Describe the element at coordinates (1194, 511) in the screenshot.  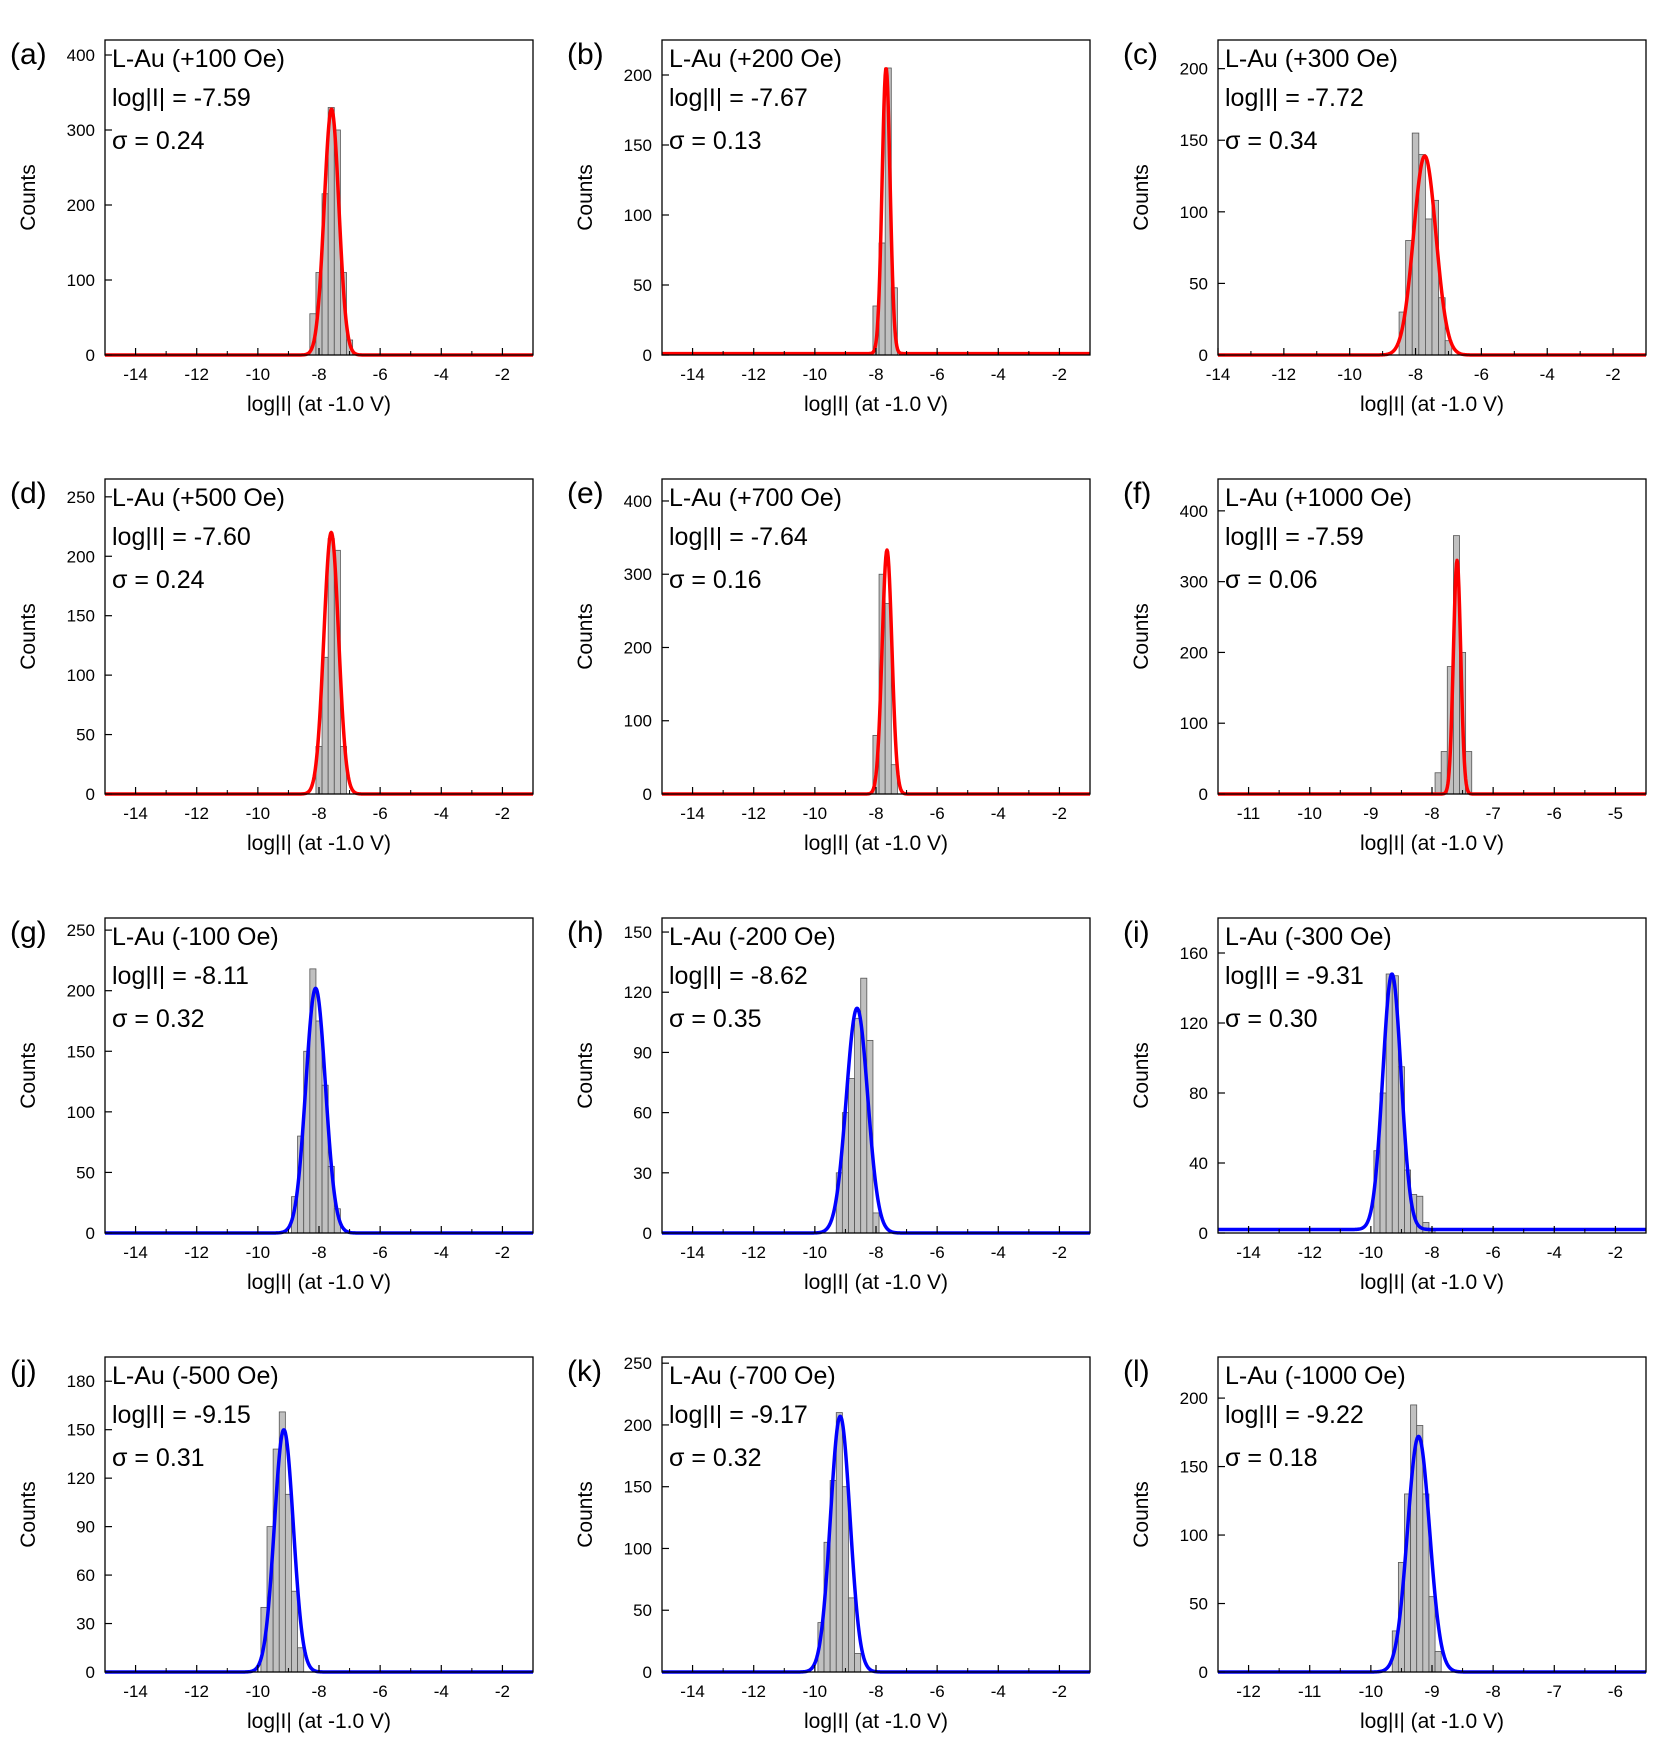
I see `y-tick-label: 400` at that location.